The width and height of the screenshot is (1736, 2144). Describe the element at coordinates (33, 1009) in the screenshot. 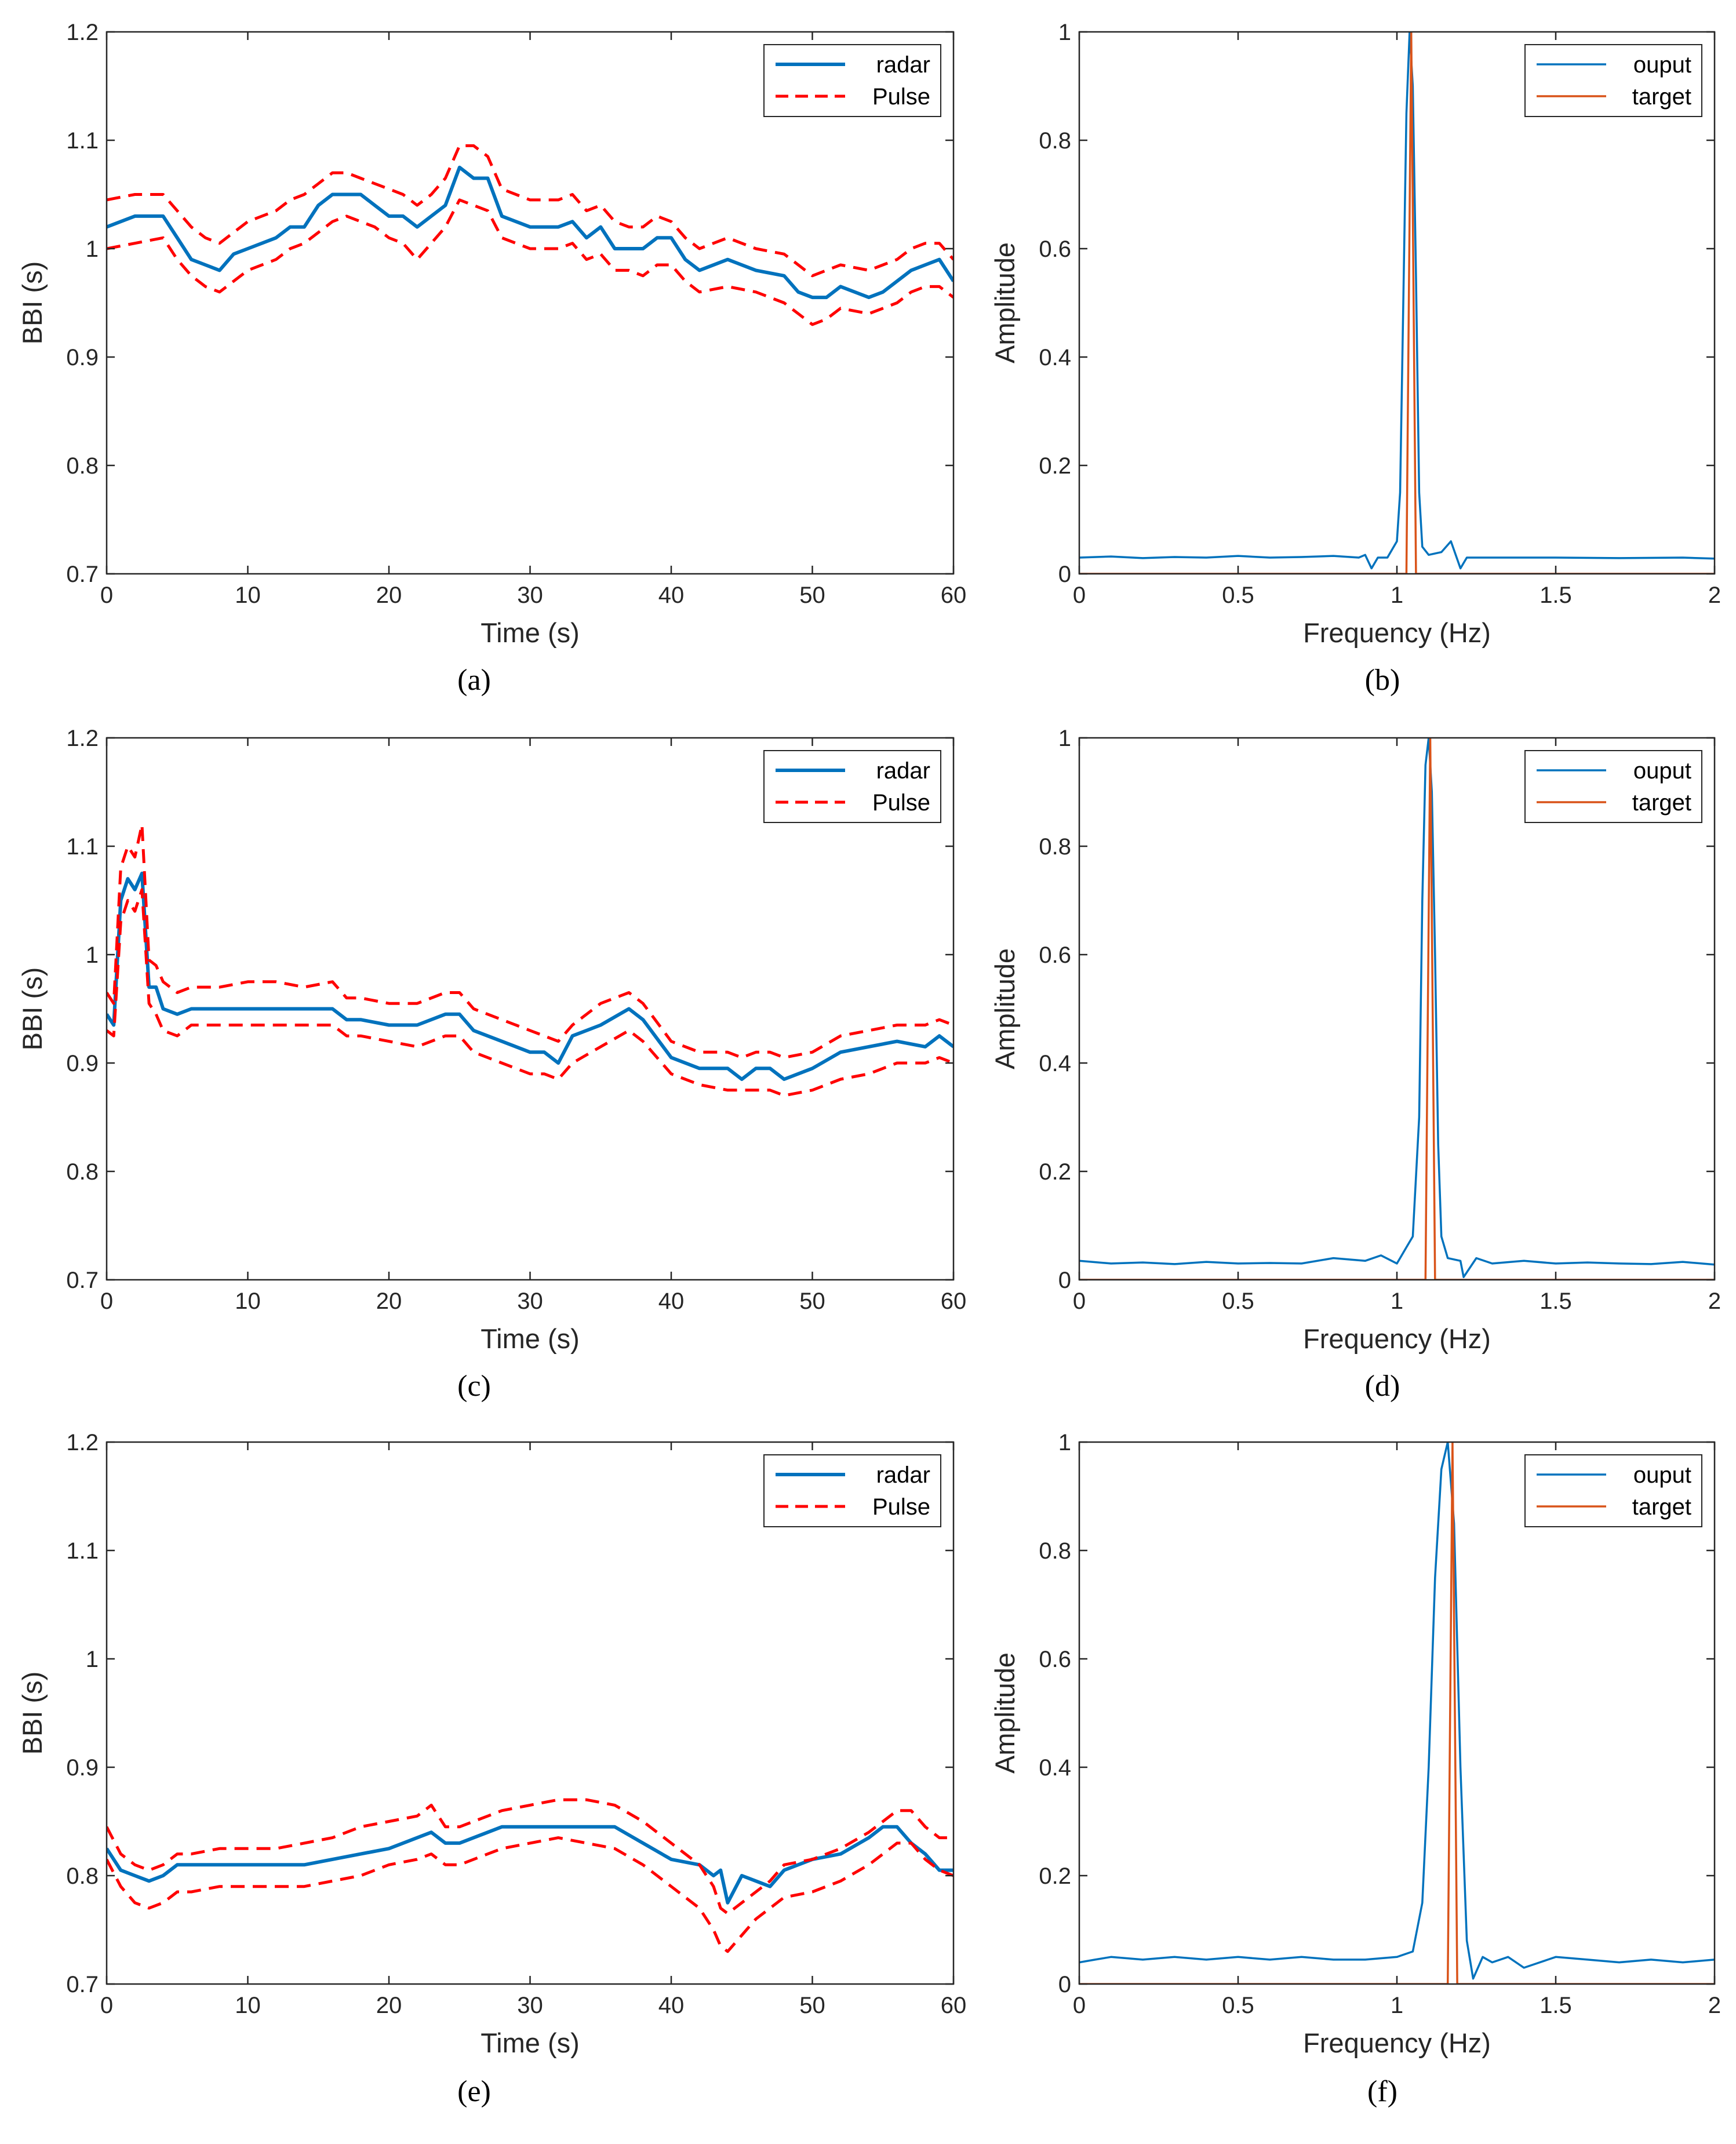

I see `y-axis-label: BBI (s)` at that location.